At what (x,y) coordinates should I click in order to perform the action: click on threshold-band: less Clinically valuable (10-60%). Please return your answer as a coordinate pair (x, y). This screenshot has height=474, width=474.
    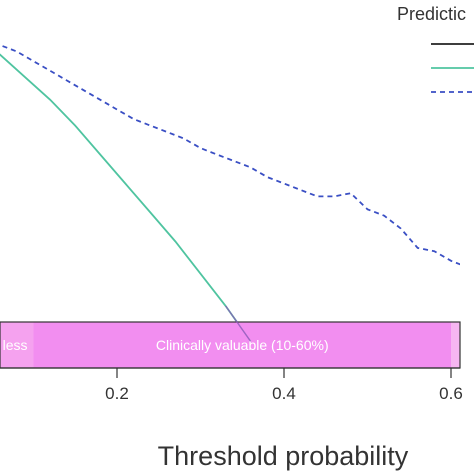
    Looking at the image, I should click on (230, 337).